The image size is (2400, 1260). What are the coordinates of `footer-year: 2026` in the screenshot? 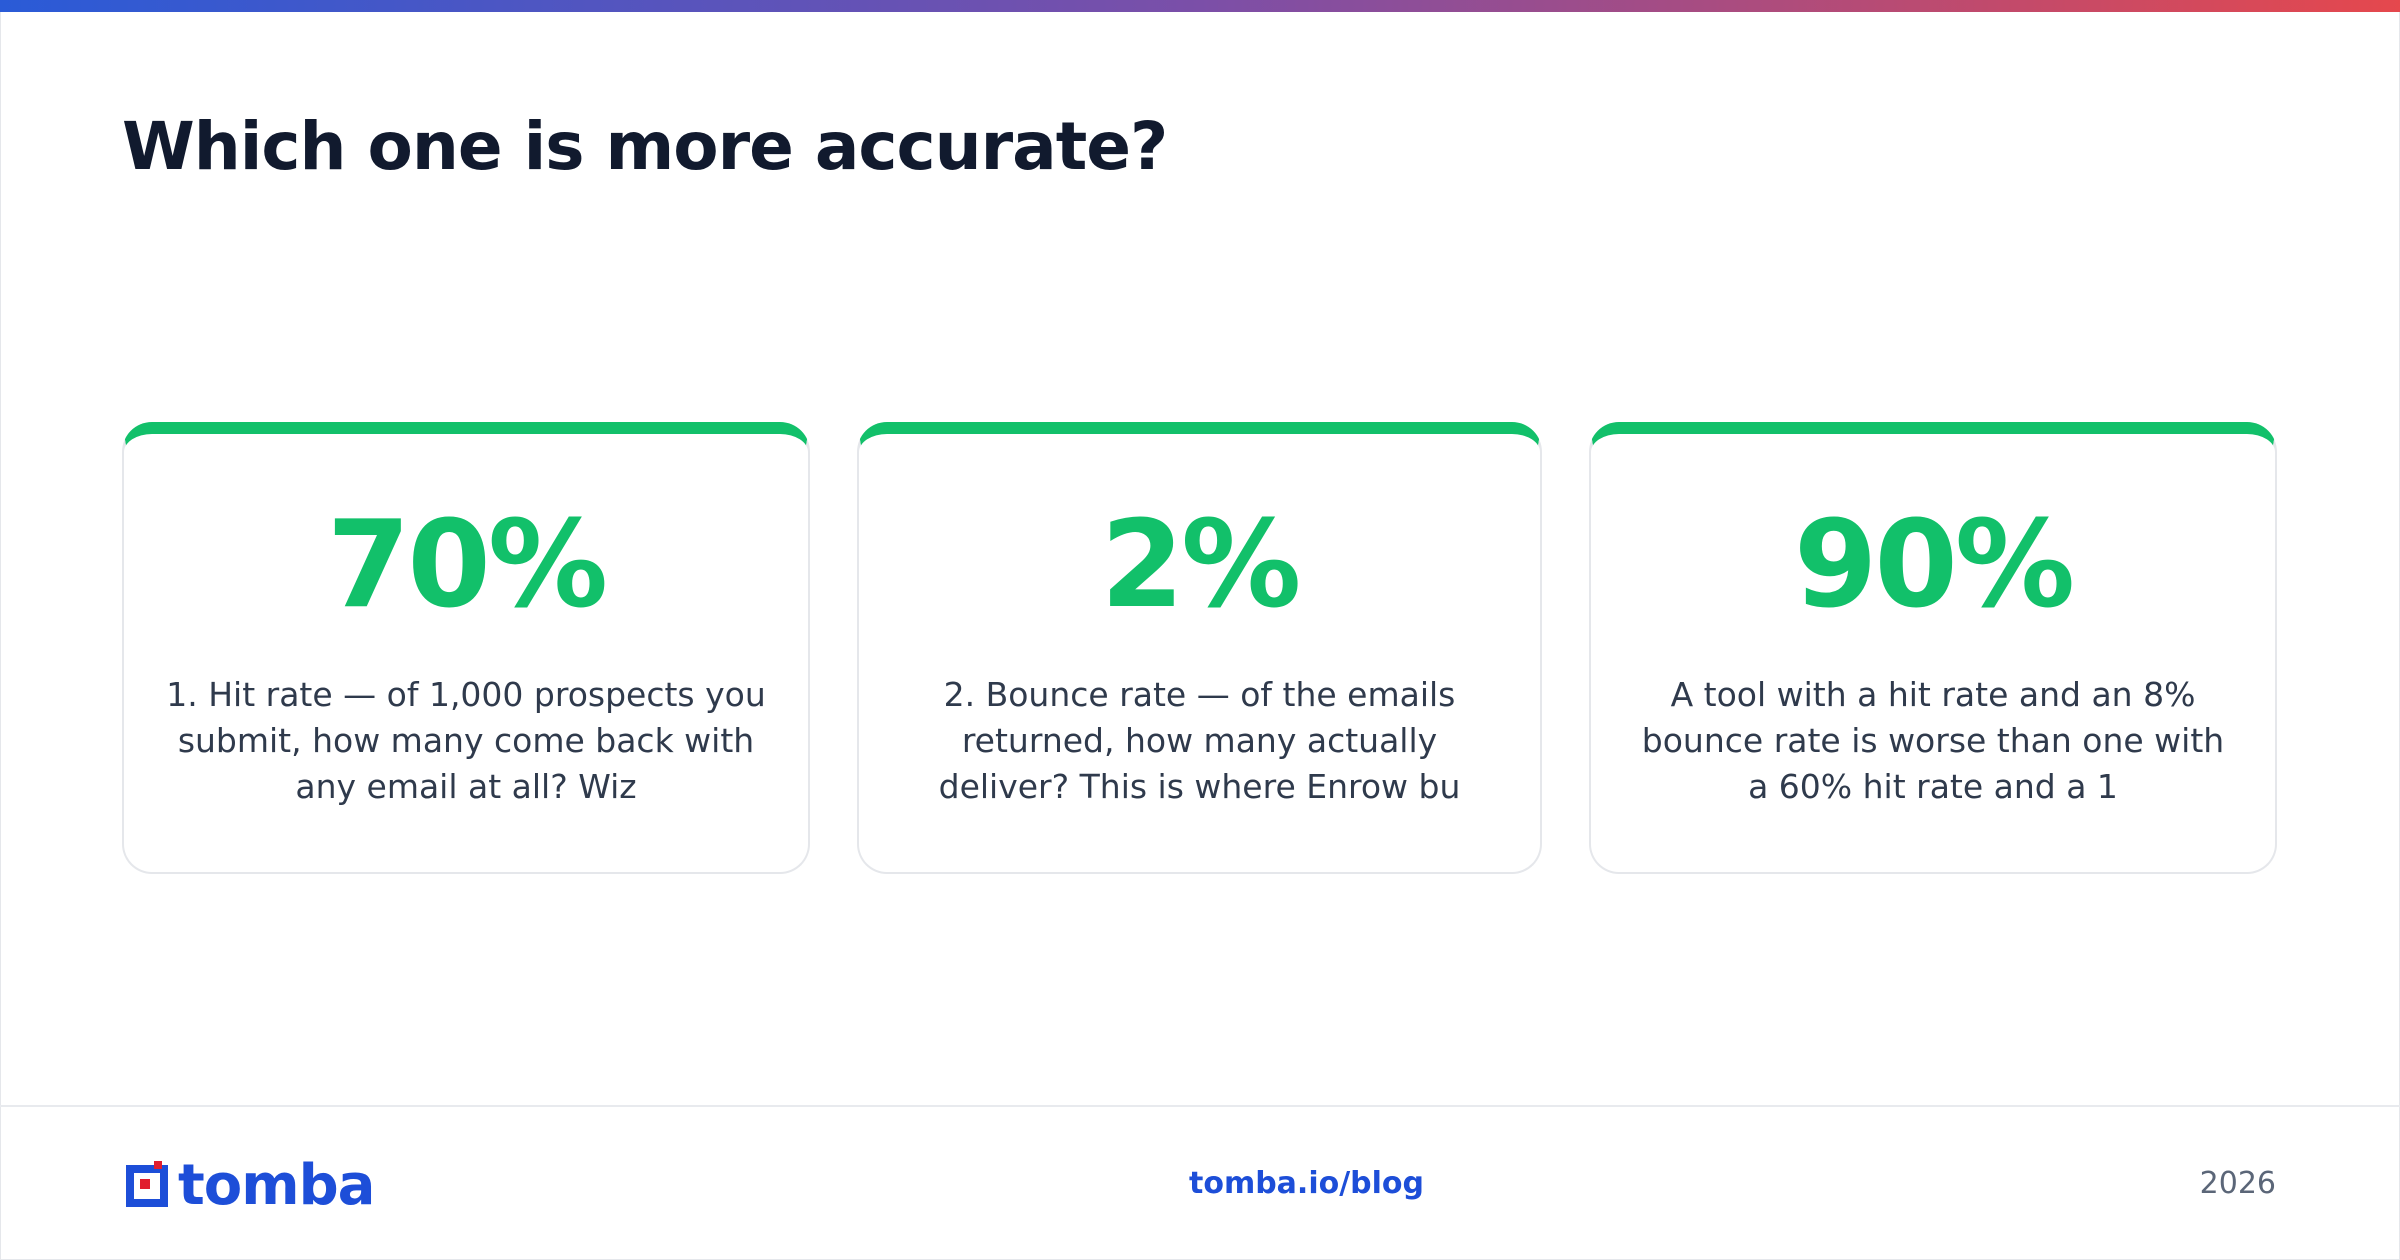 It's located at (2237, 1183).